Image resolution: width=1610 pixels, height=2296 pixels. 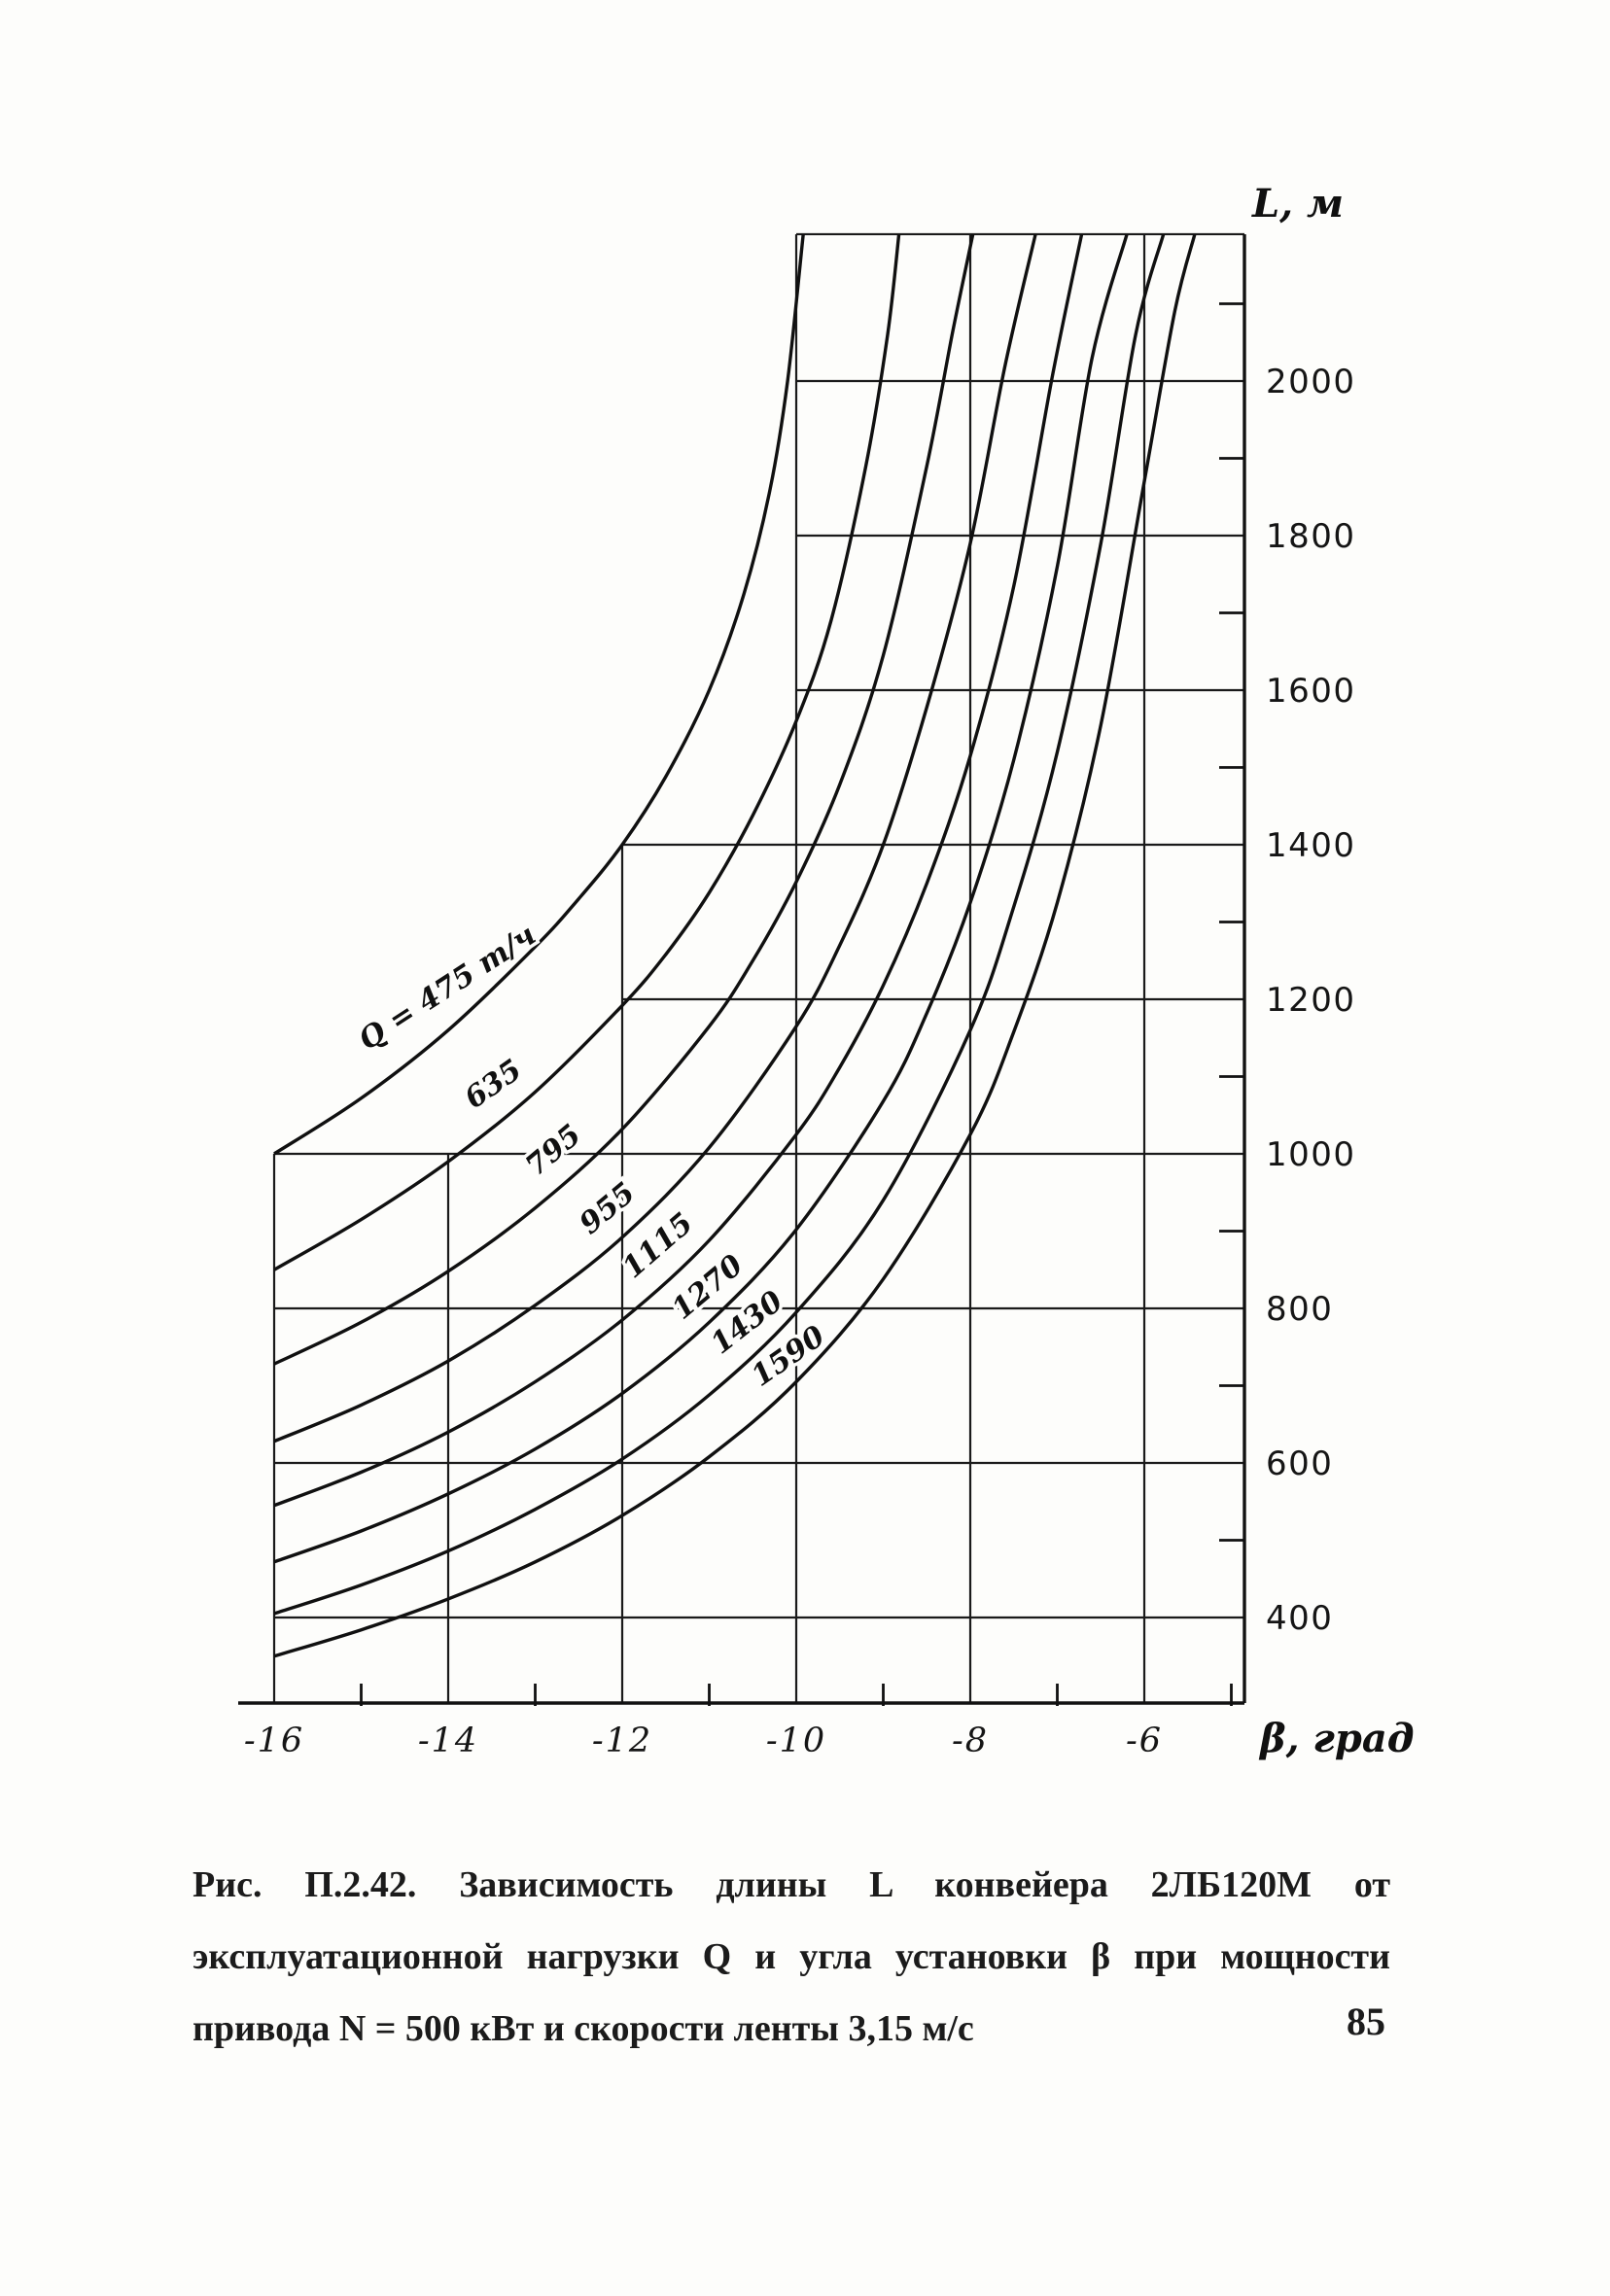 What do you see at coordinates (1144, 1741) in the screenshot?
I see `x-tick-label--6: -6` at bounding box center [1144, 1741].